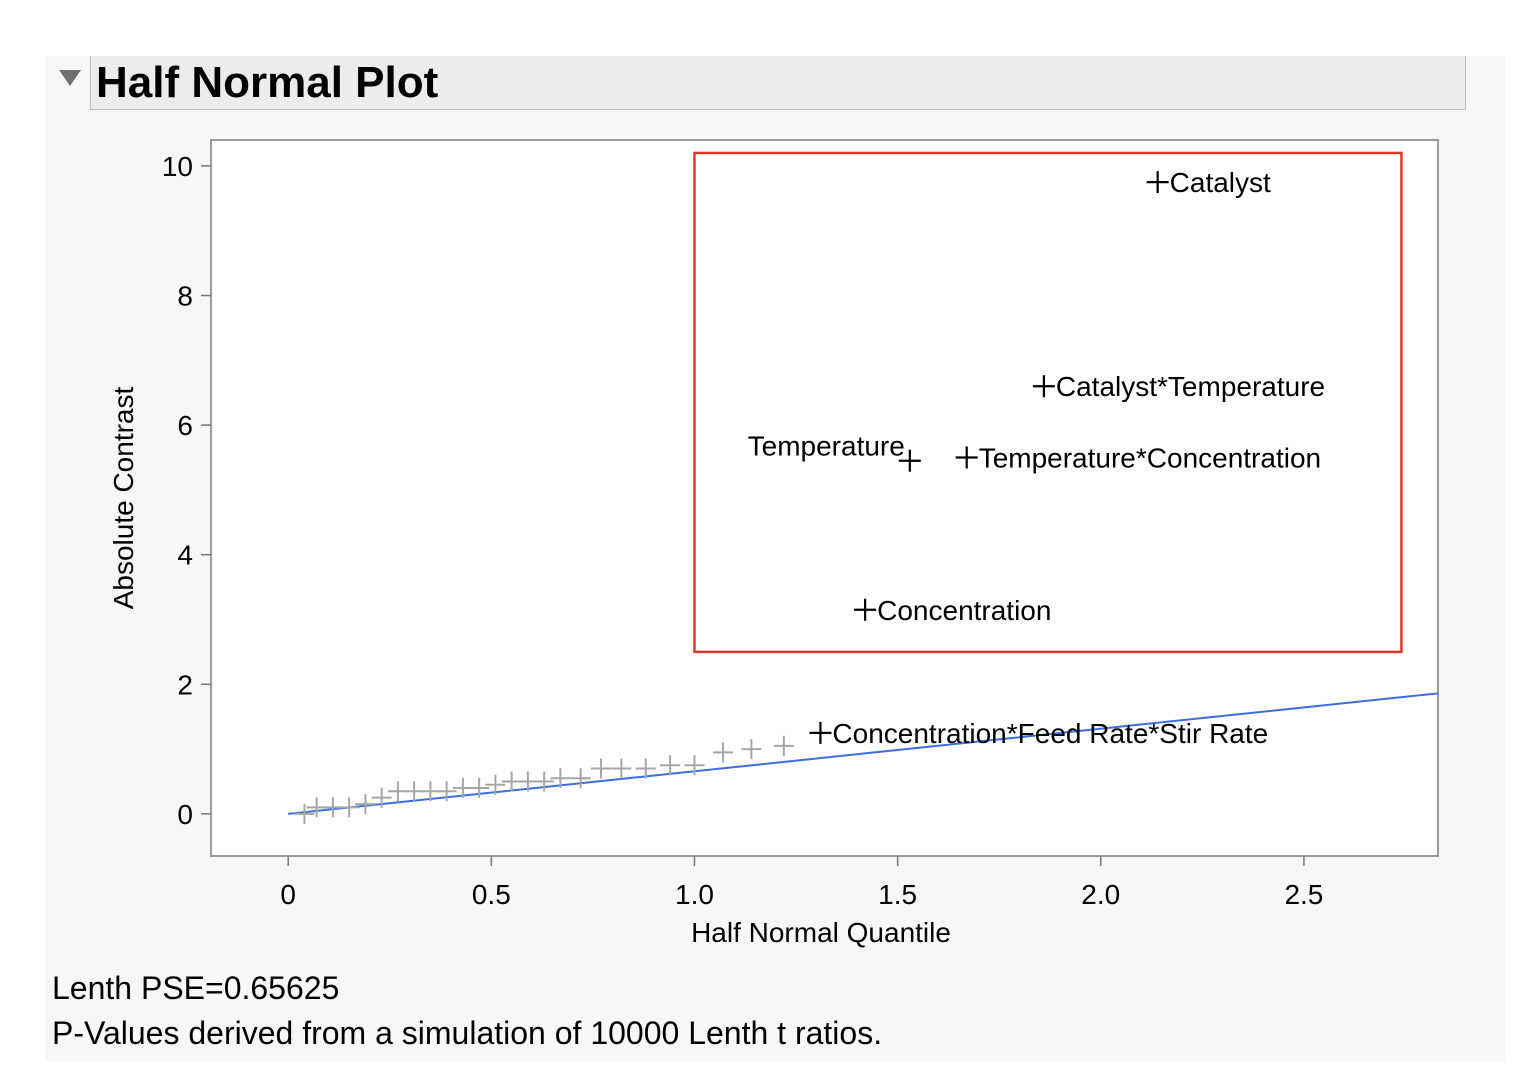 This screenshot has width=1534, height=1090. Describe the element at coordinates (964, 610) in the screenshot. I see `point-label: Concentration` at that location.